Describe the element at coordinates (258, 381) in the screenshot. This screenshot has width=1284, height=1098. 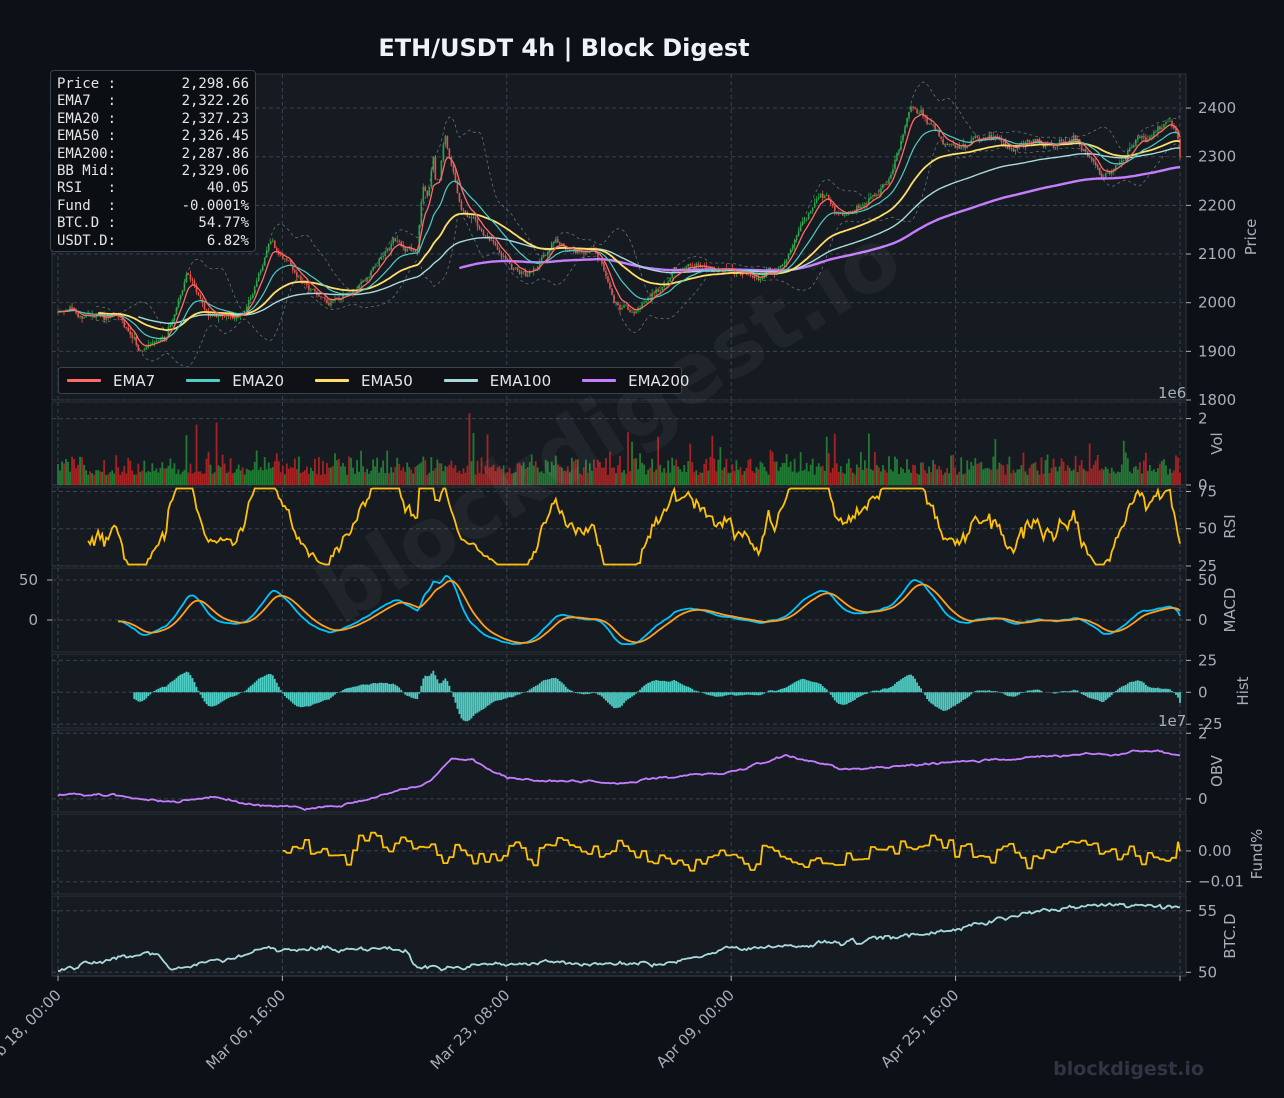
I see `legend-label: EMA20` at that location.